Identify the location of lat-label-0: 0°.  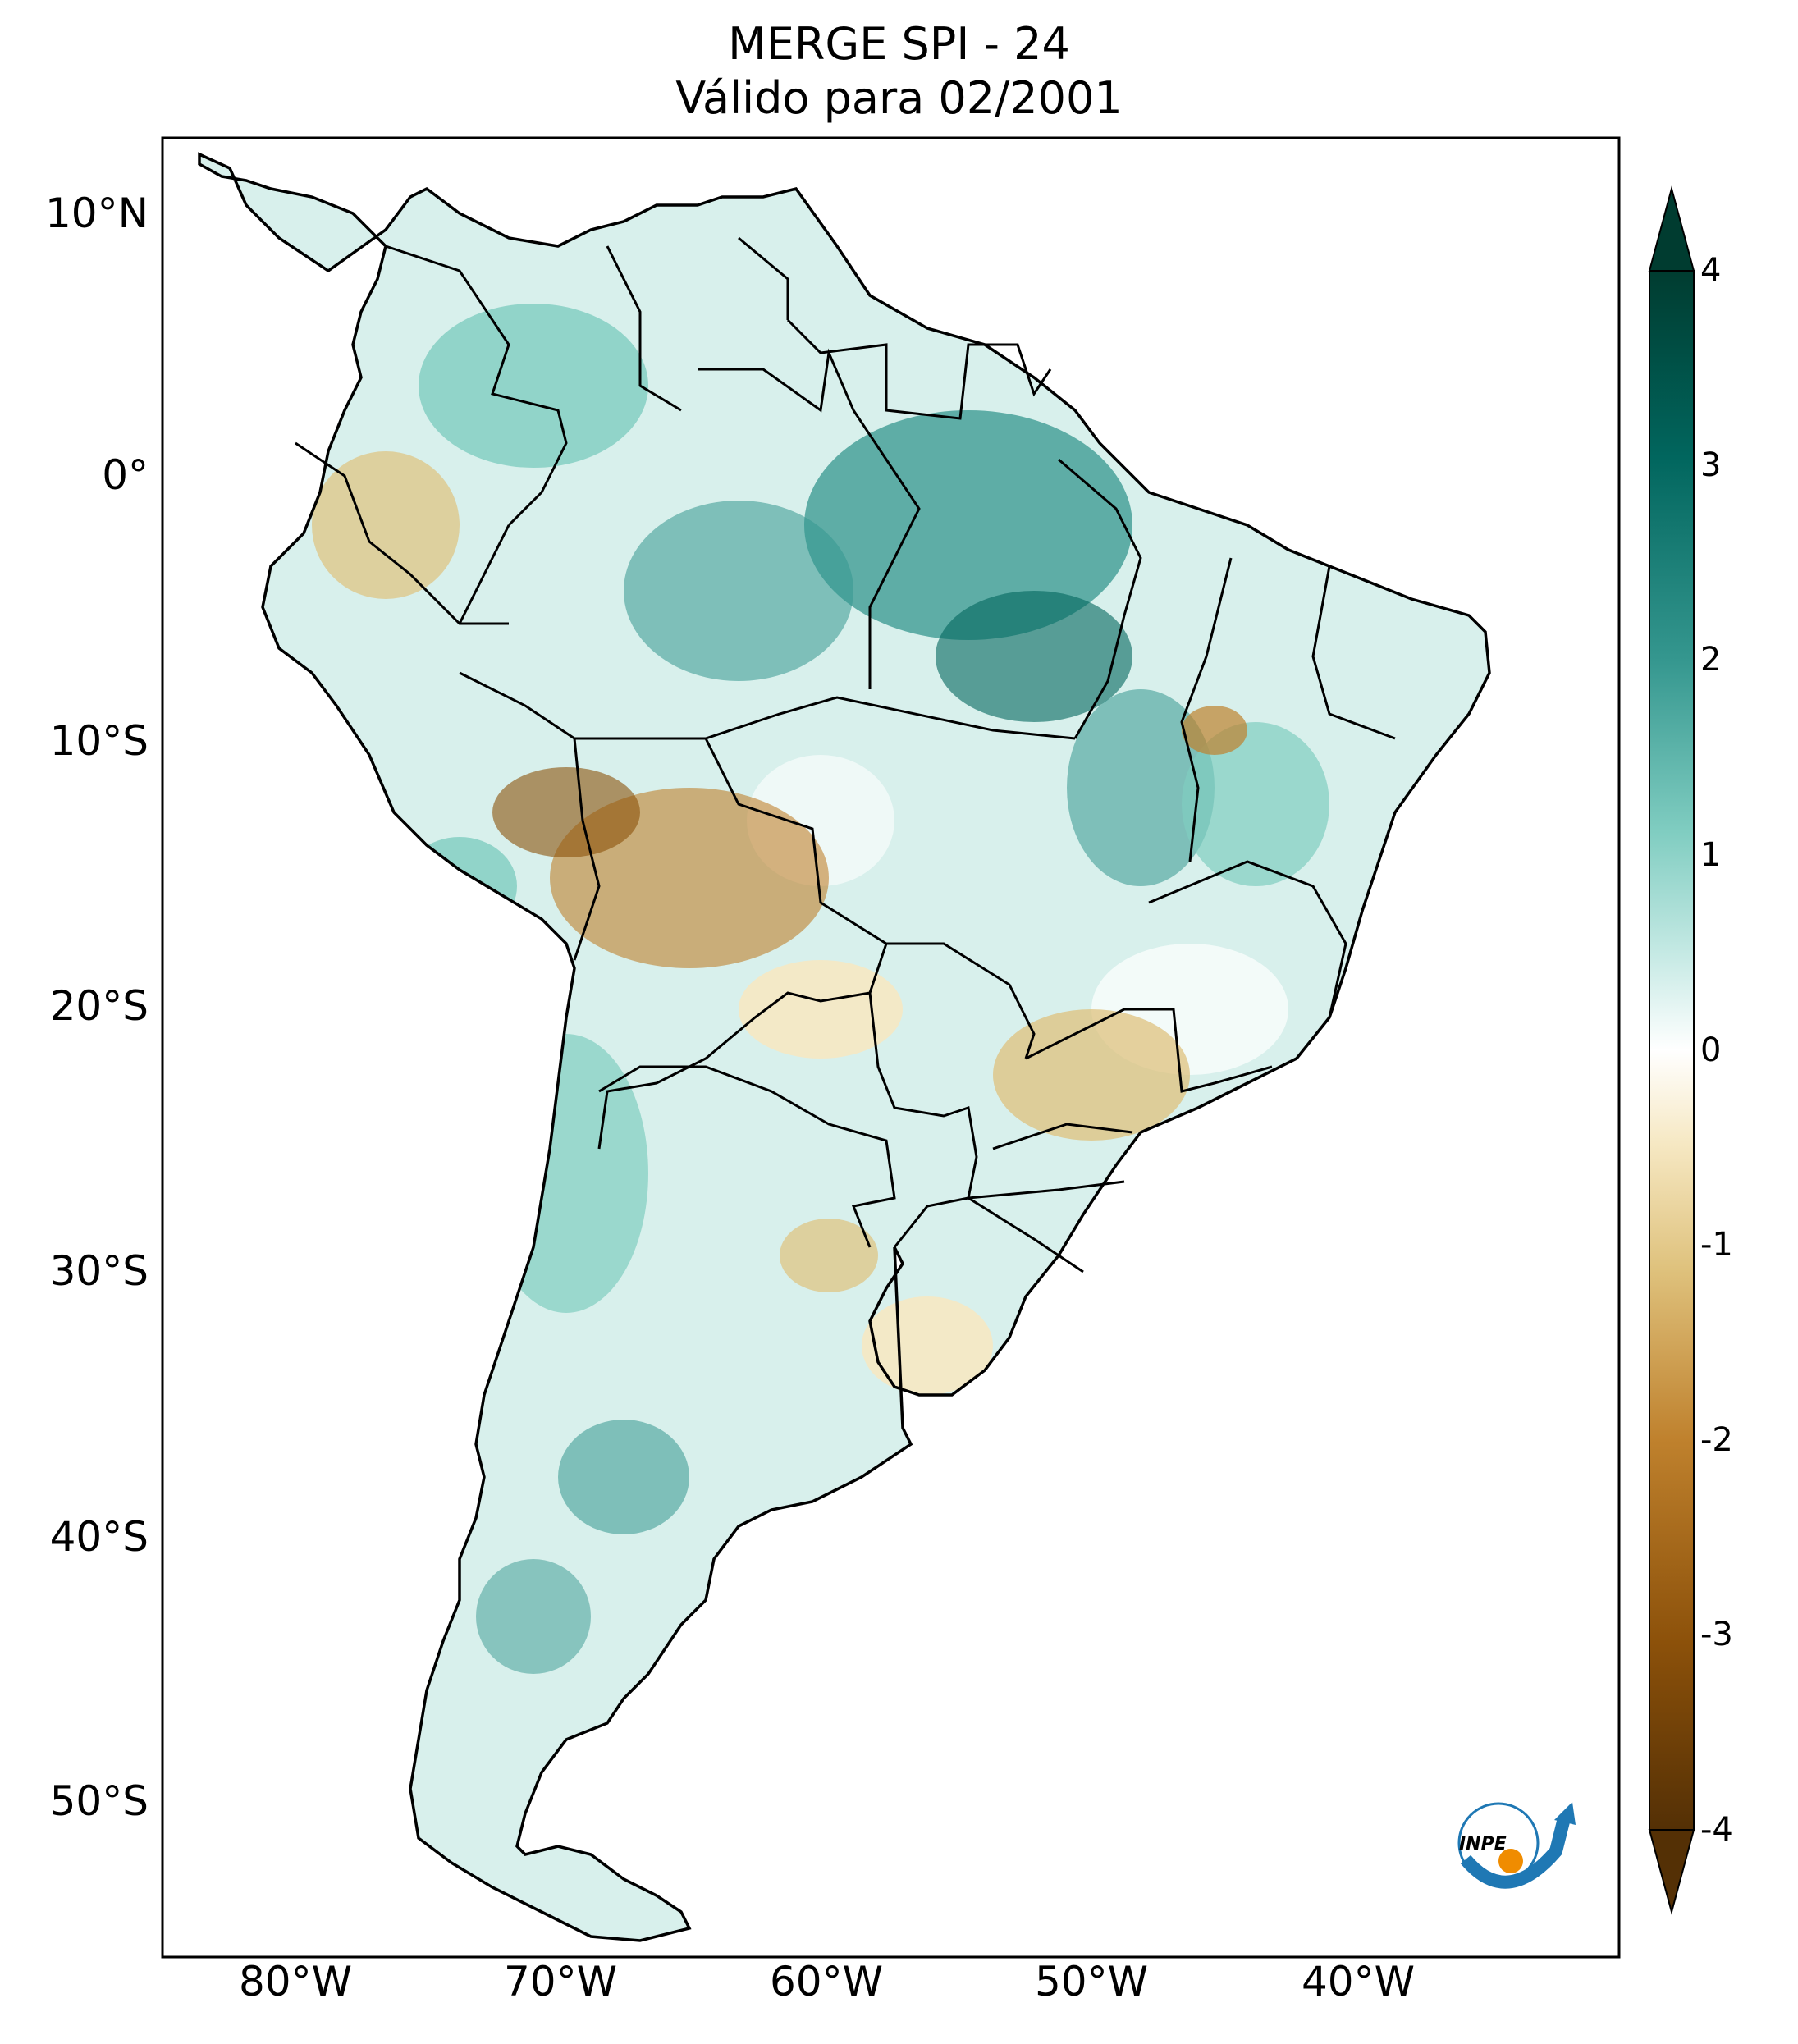
(125, 475).